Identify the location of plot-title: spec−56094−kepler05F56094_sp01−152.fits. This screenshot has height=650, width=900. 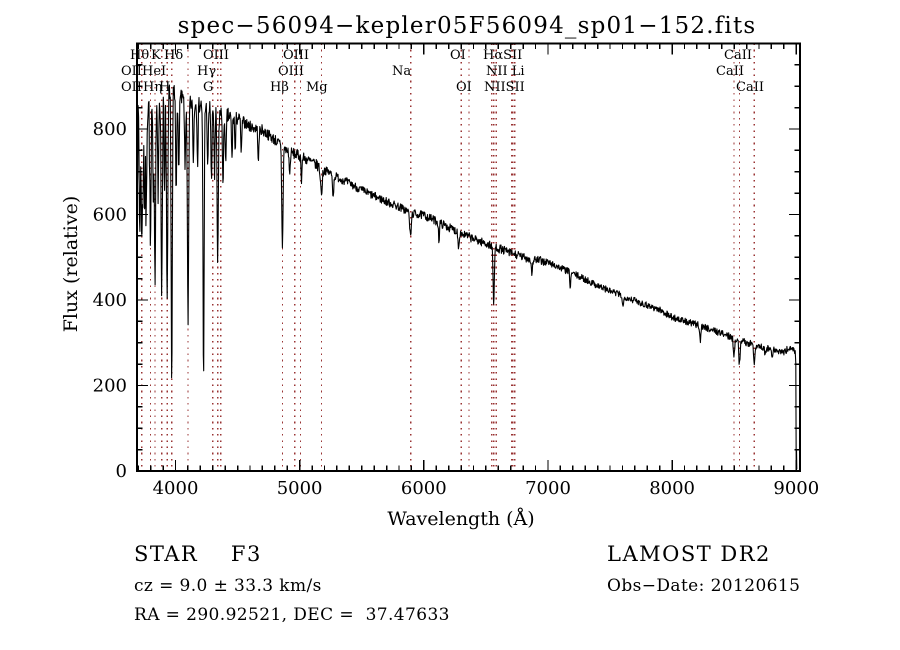
(467, 26).